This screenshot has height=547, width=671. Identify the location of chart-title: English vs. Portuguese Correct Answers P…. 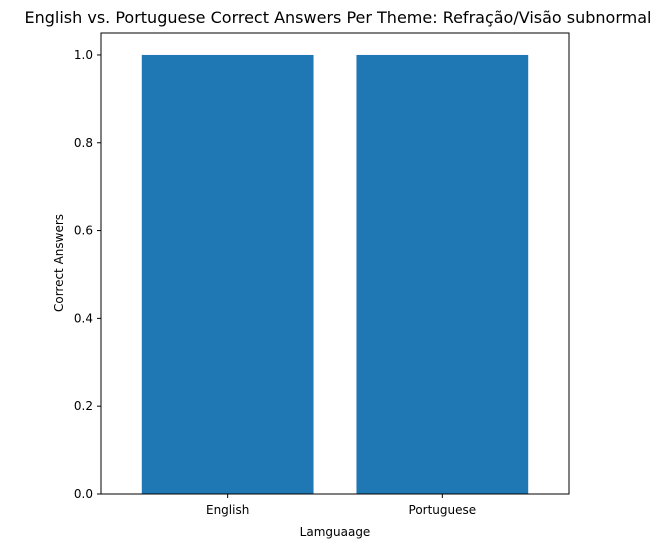
(338, 17).